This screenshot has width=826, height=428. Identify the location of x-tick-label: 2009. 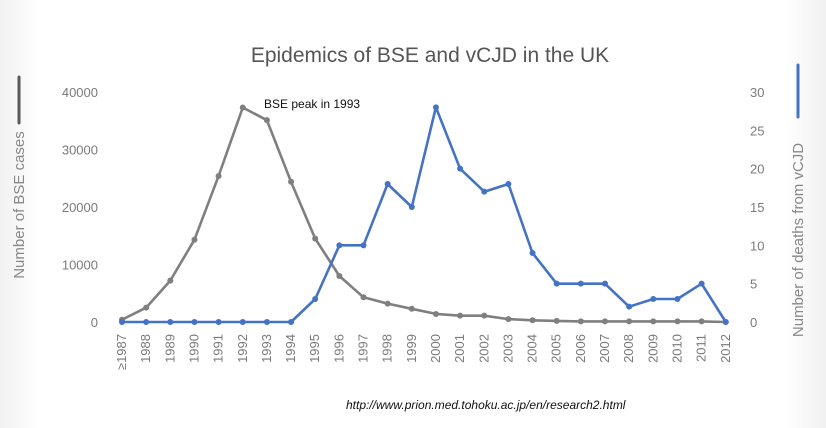
(652, 348).